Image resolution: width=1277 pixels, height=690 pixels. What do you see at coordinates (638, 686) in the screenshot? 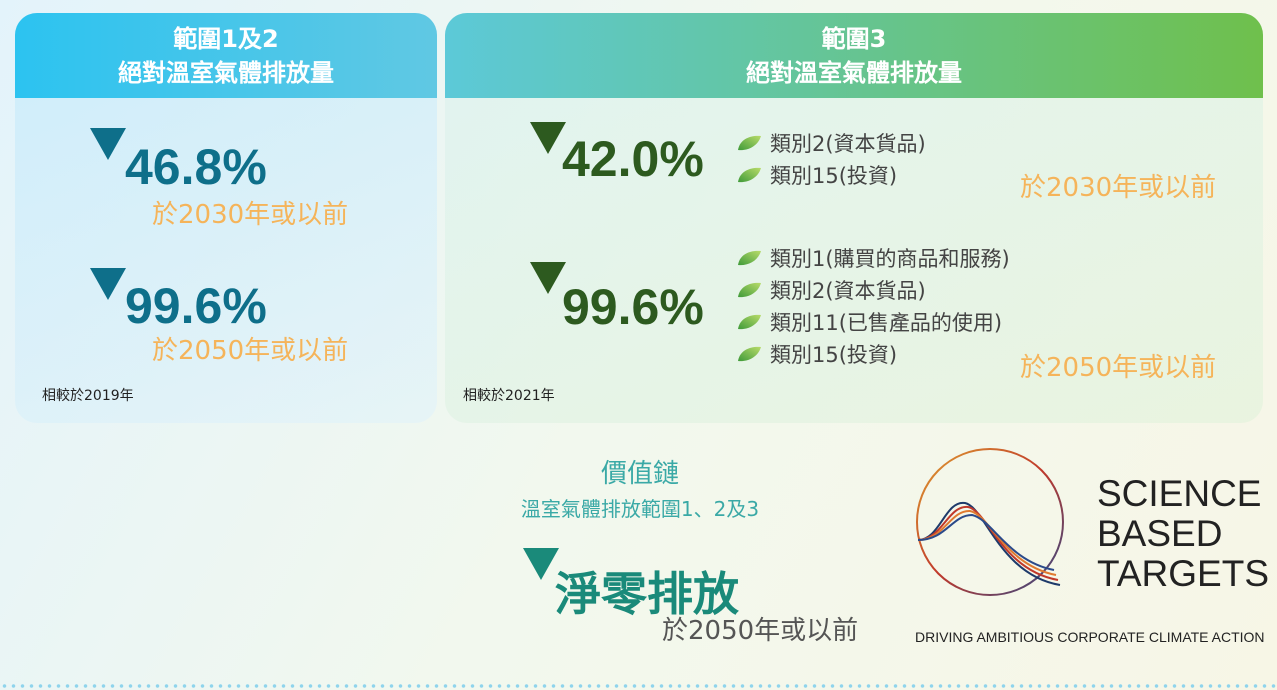
I see `dotted-border` at bounding box center [638, 686].